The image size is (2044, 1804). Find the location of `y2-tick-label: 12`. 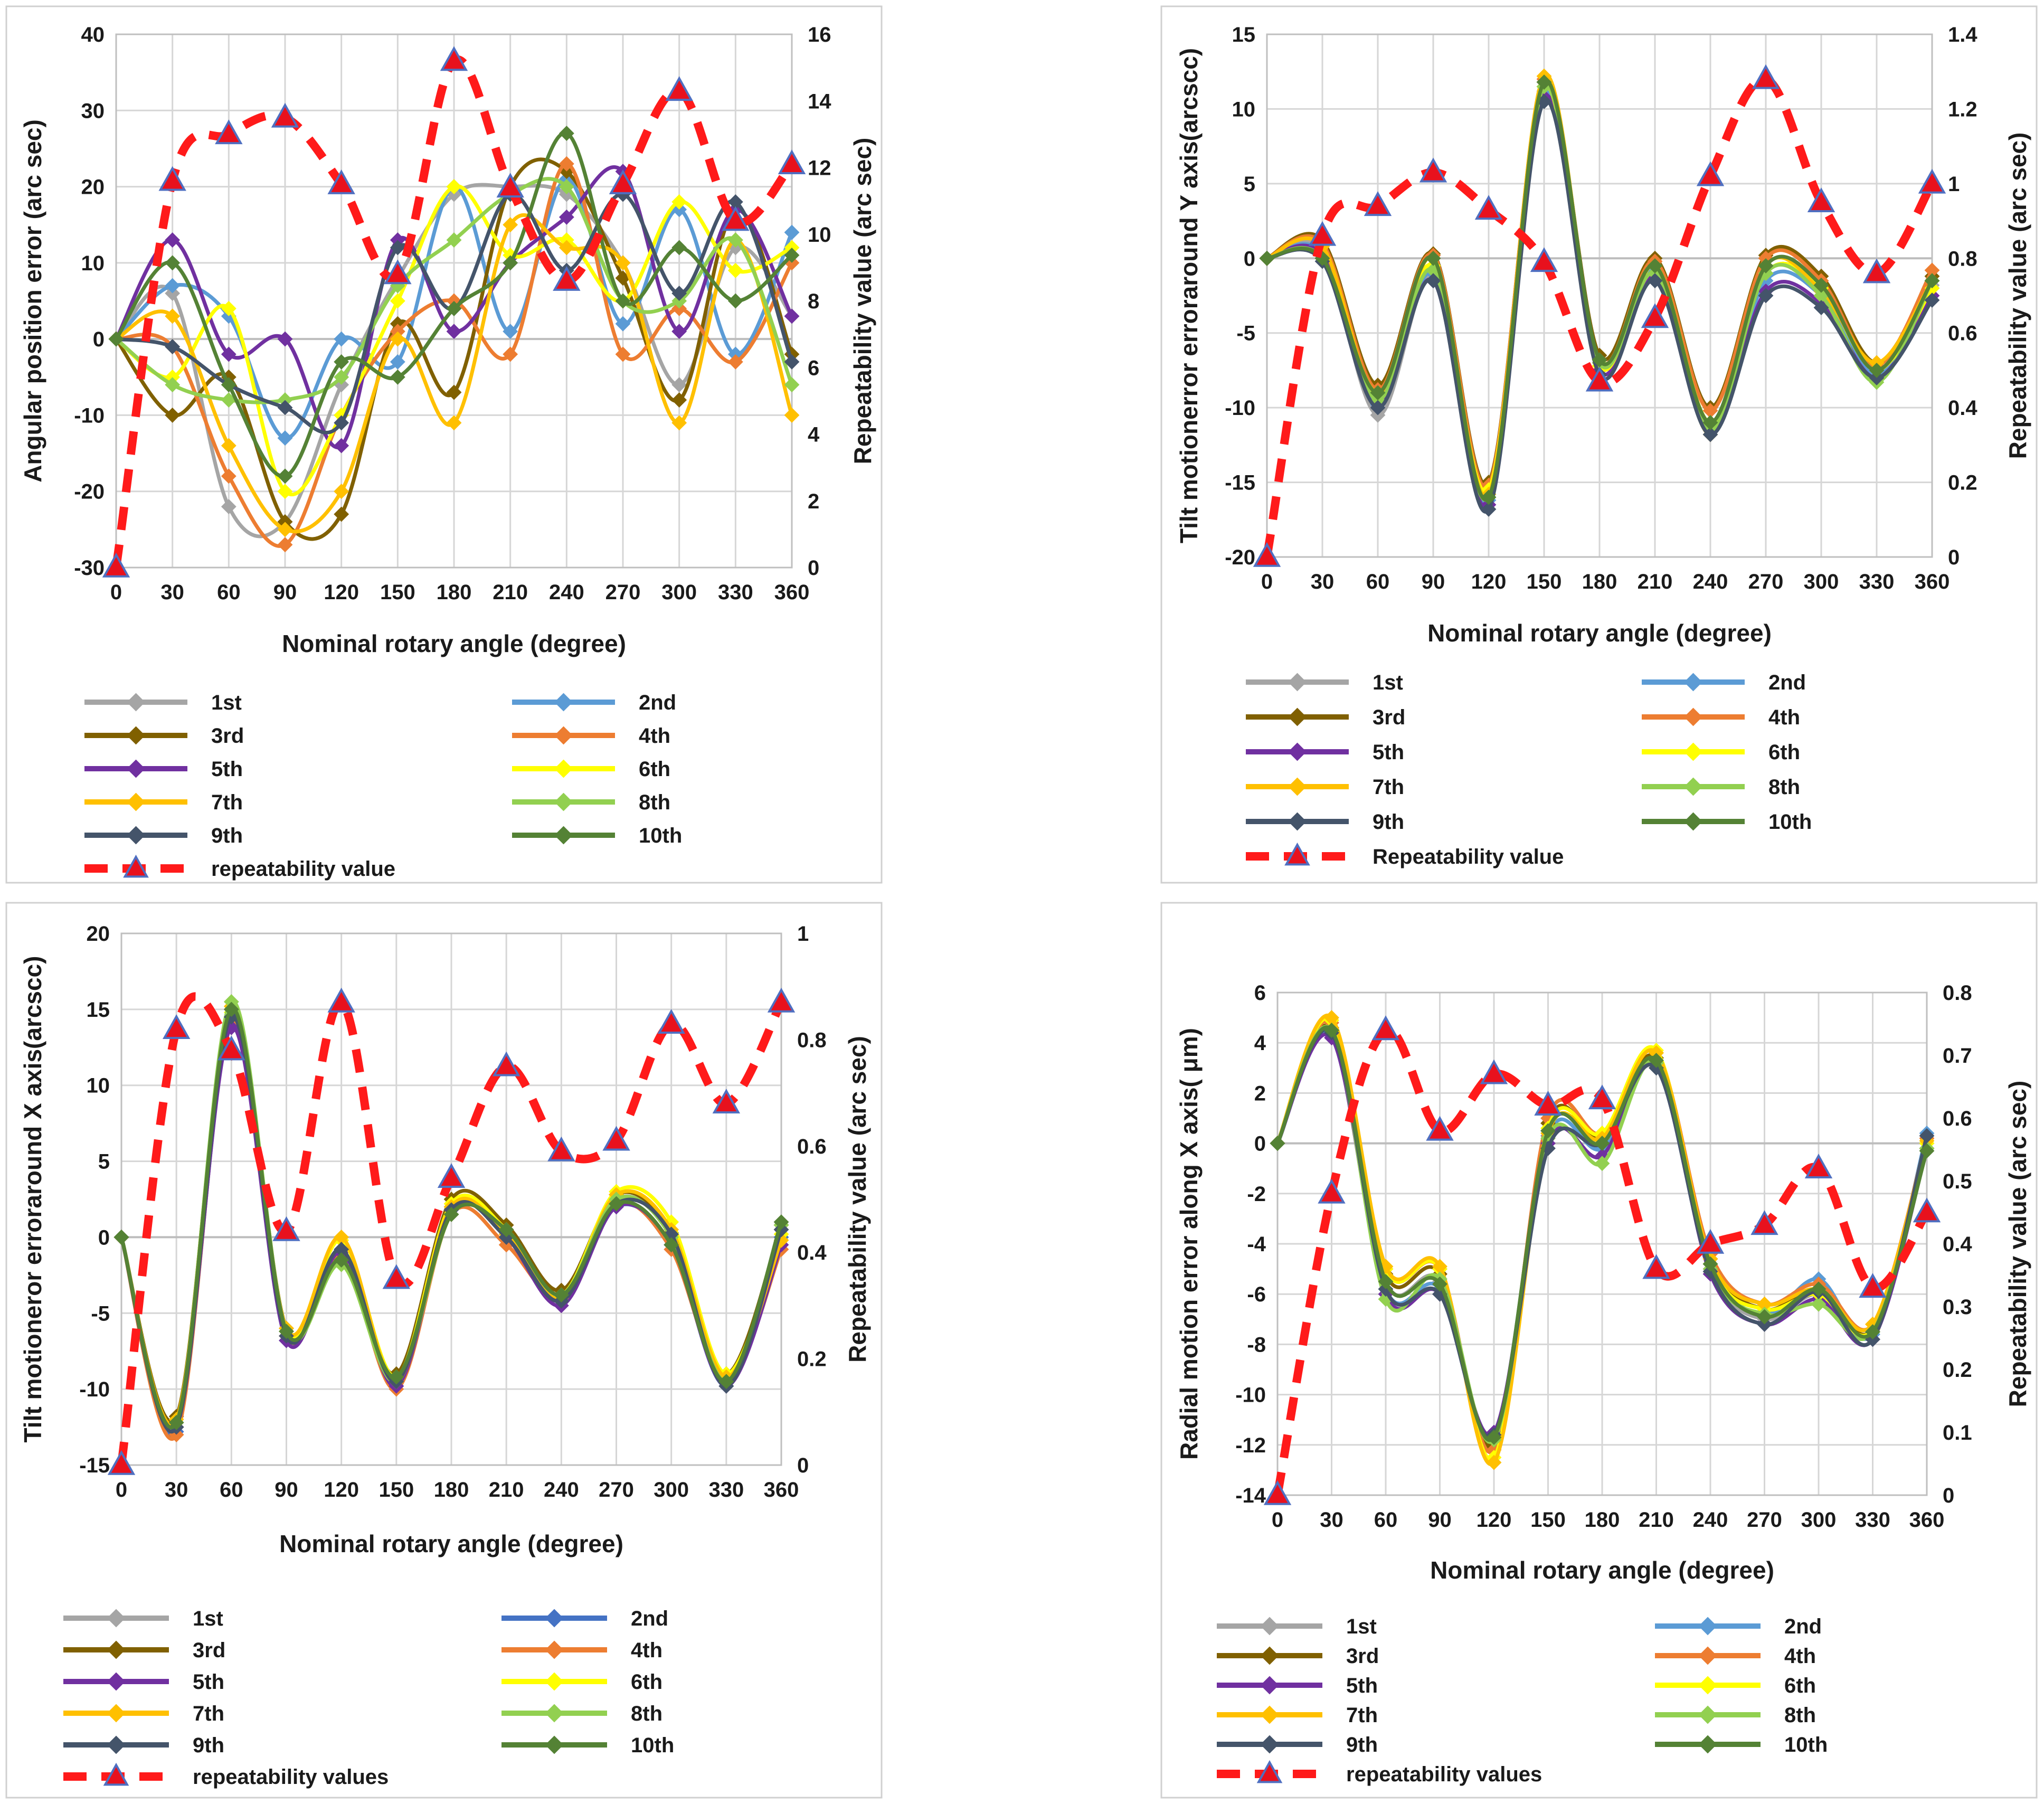

y2-tick-label: 12 is located at coordinates (819, 168).